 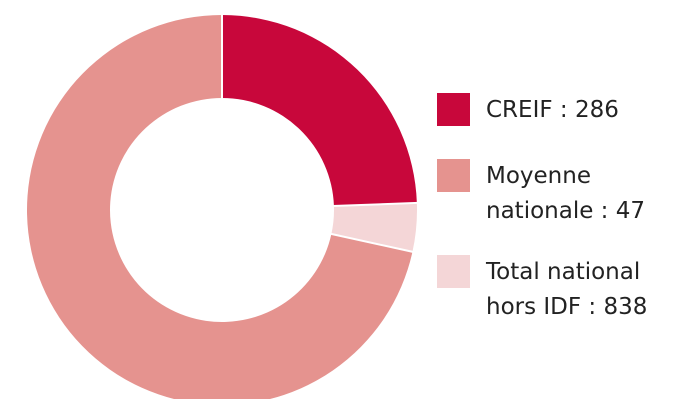 I want to click on legend-label-creif: CREIF : 286, so click(x=552, y=110).